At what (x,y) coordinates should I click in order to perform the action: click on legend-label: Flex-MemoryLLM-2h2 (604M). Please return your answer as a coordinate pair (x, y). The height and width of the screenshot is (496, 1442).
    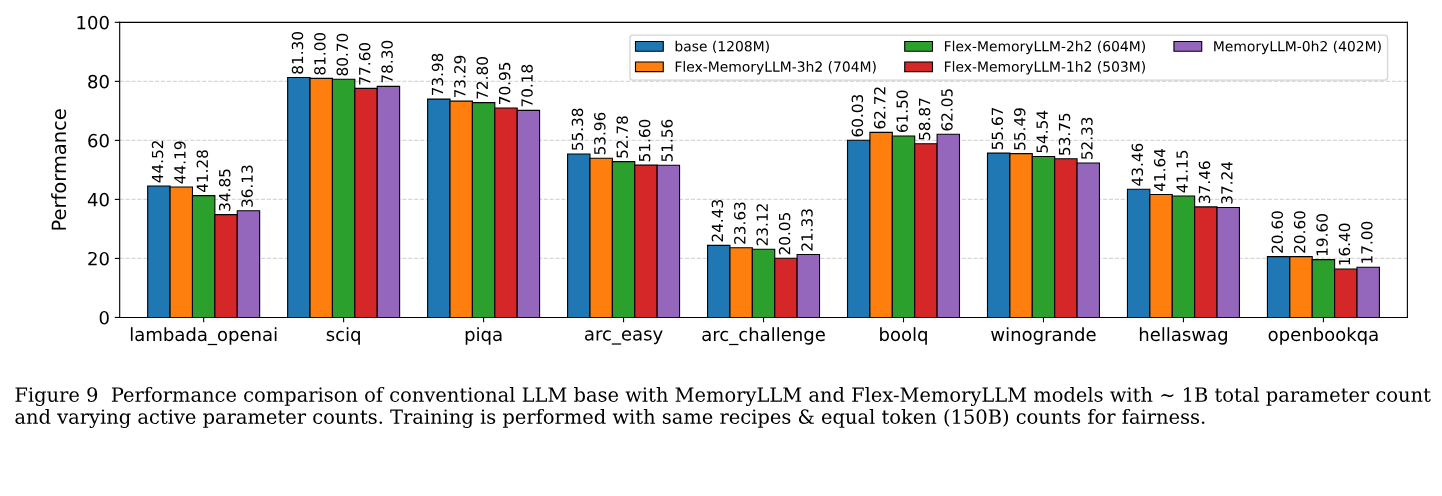
    Looking at the image, I should click on (1044, 47).